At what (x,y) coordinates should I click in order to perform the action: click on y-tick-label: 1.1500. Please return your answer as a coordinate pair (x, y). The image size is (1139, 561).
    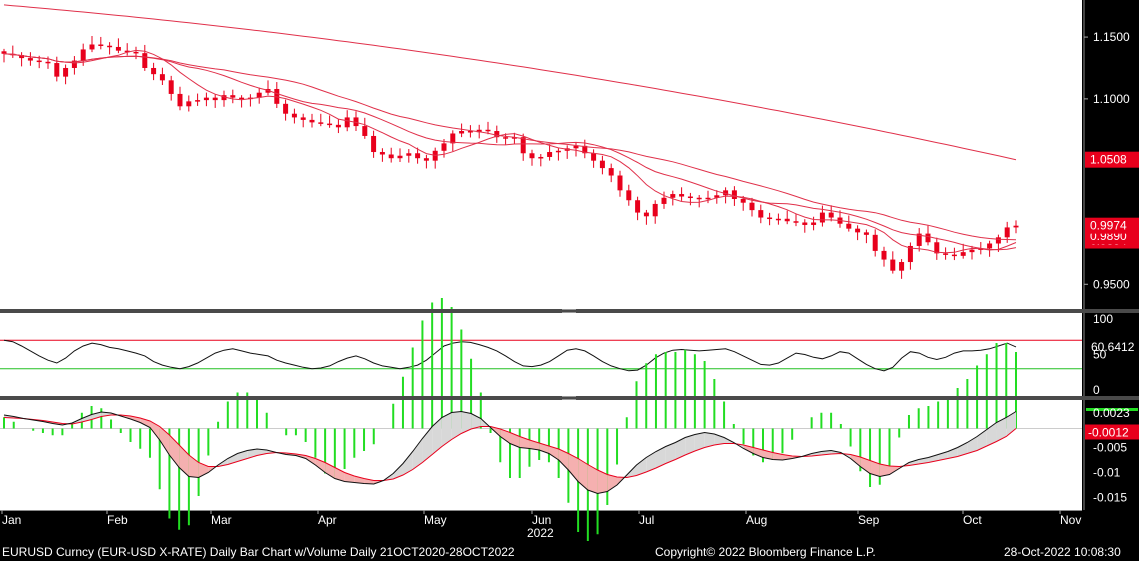
    Looking at the image, I should click on (1111, 37).